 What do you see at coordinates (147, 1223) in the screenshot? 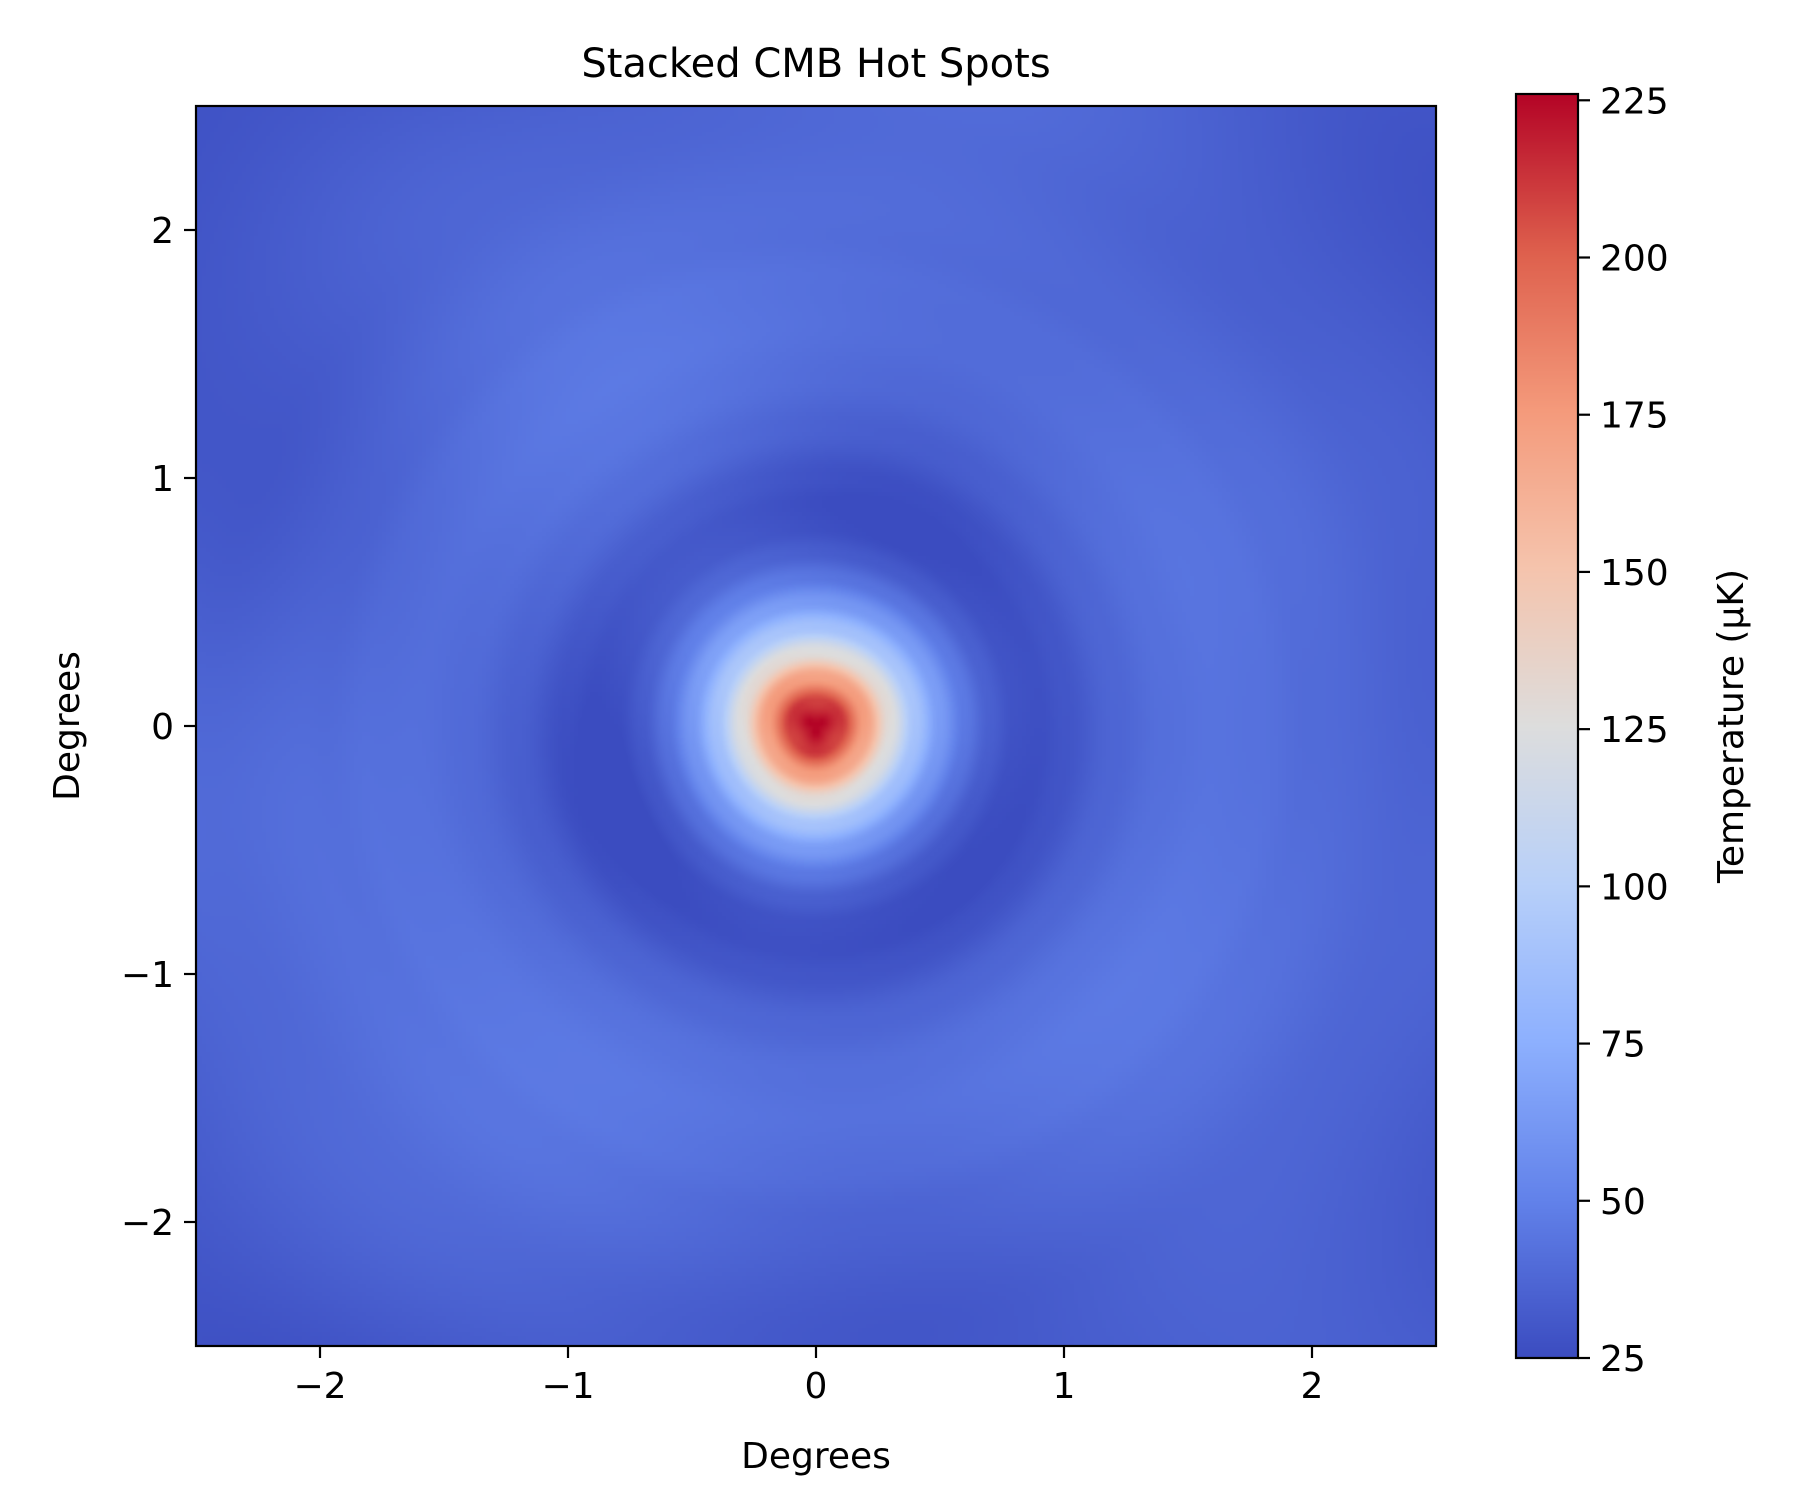
I see `y-tick-label: −2` at bounding box center [147, 1223].